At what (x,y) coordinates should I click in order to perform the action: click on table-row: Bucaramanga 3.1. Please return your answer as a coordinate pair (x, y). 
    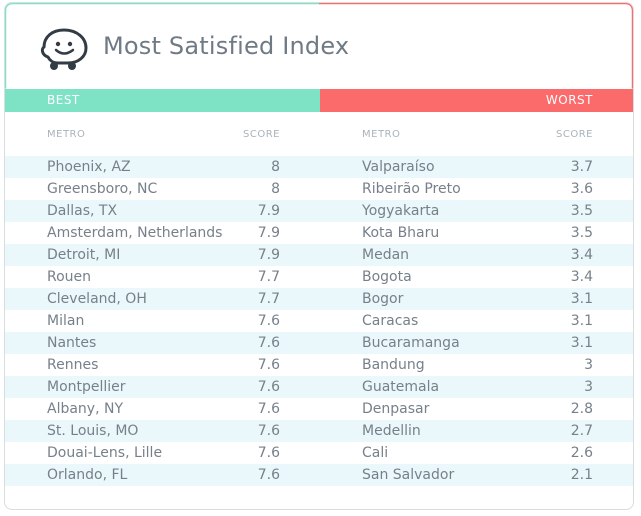
    Looking at the image, I should click on (476, 343).